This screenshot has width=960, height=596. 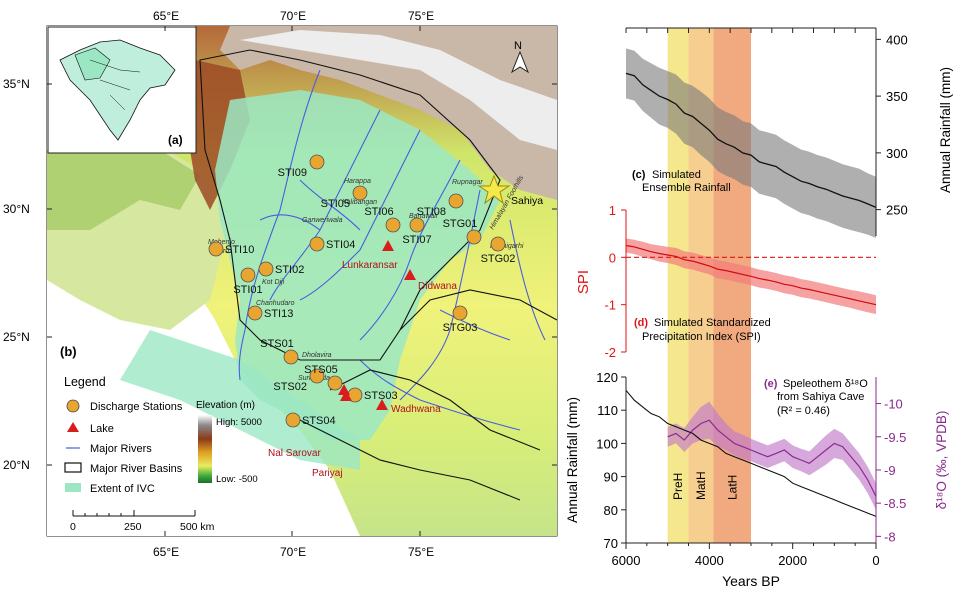 I want to click on scale-0: 0, so click(x=73, y=527).